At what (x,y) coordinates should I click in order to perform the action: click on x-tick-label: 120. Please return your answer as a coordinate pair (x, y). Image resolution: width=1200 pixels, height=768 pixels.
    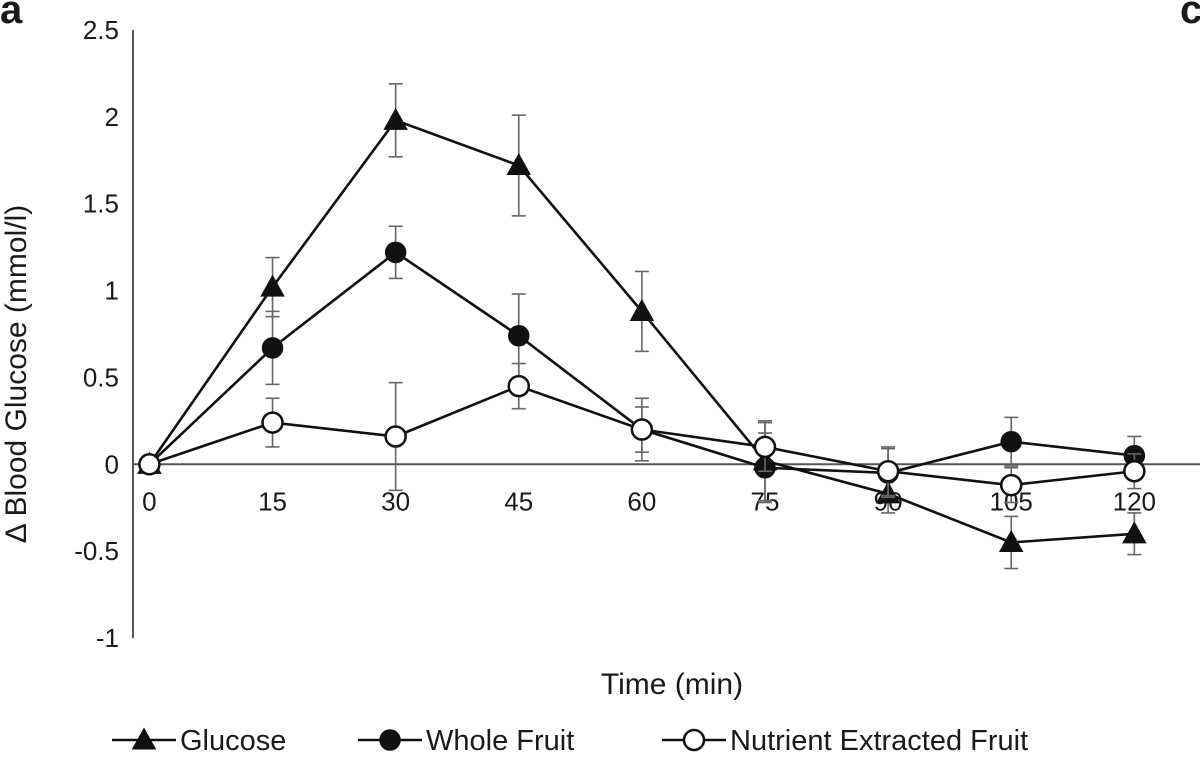
    Looking at the image, I should click on (1134, 501).